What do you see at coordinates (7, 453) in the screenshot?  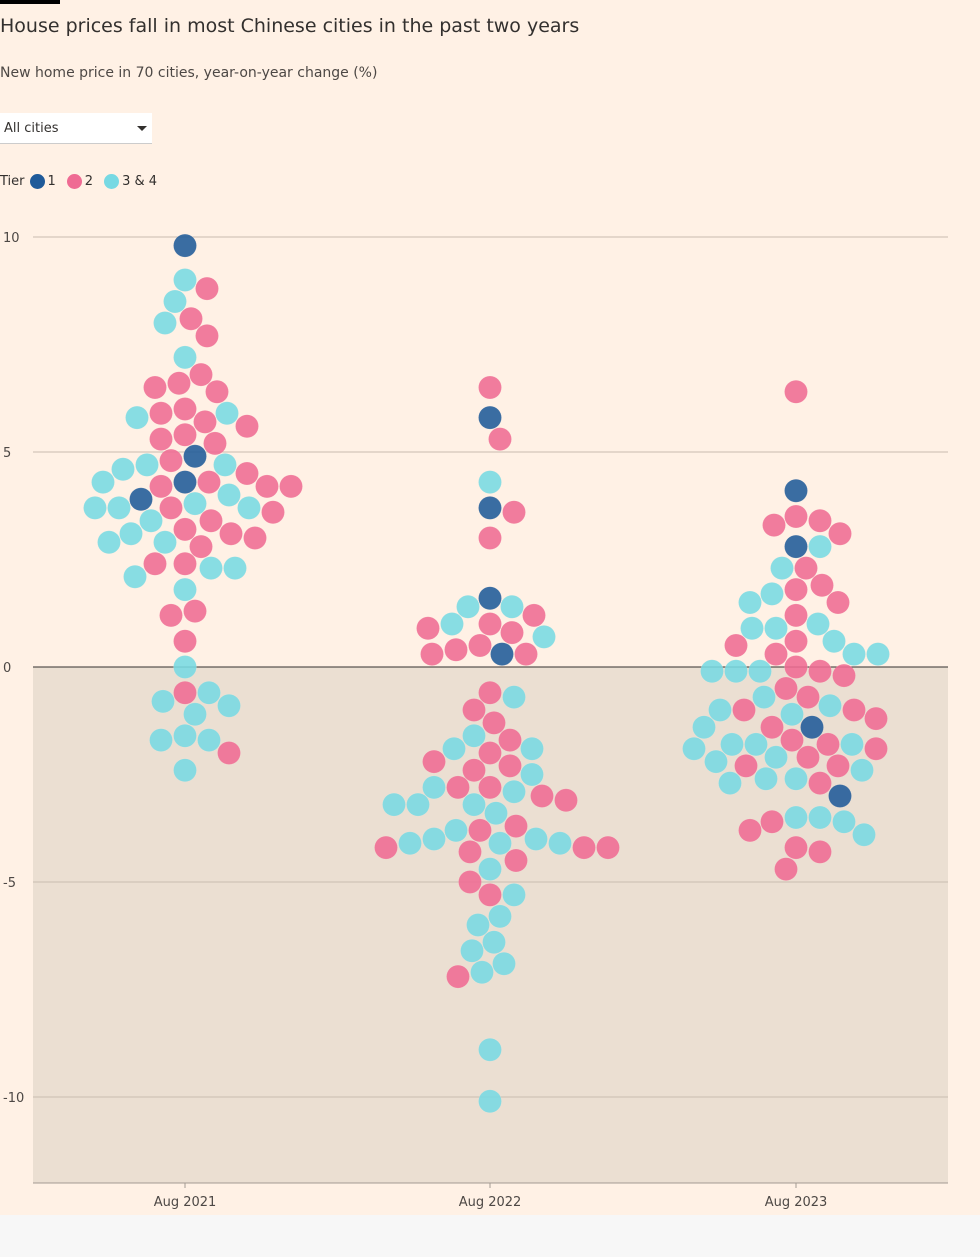 I see `y-tick-label: 5` at bounding box center [7, 453].